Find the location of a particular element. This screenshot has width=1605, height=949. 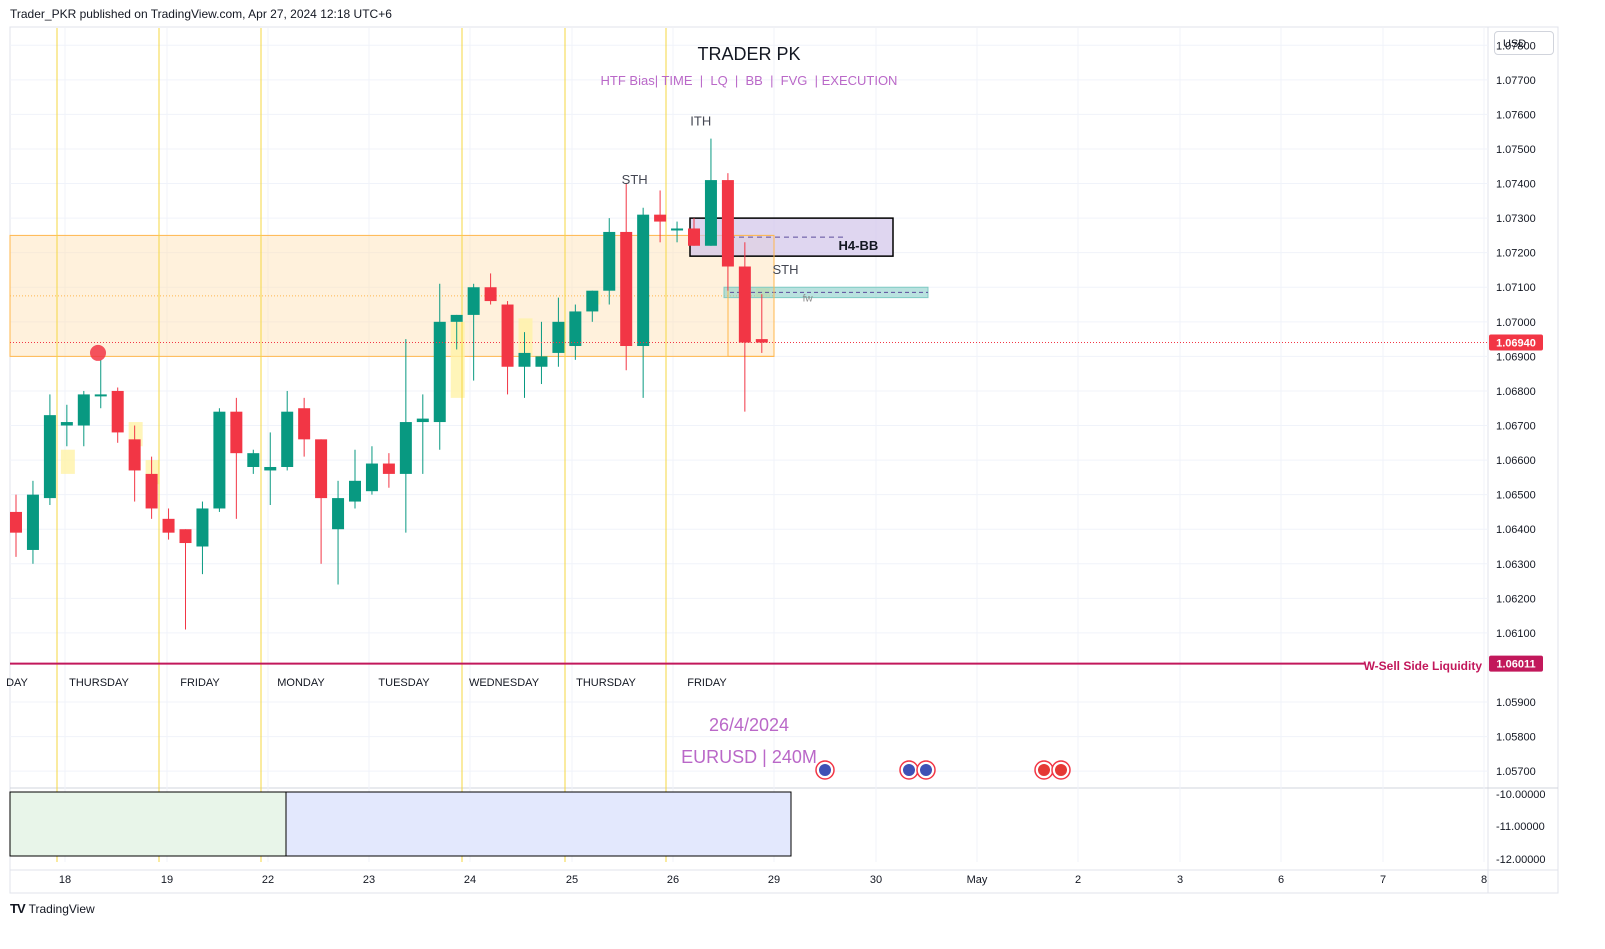

annotation-label: fw is located at coordinates (808, 299).